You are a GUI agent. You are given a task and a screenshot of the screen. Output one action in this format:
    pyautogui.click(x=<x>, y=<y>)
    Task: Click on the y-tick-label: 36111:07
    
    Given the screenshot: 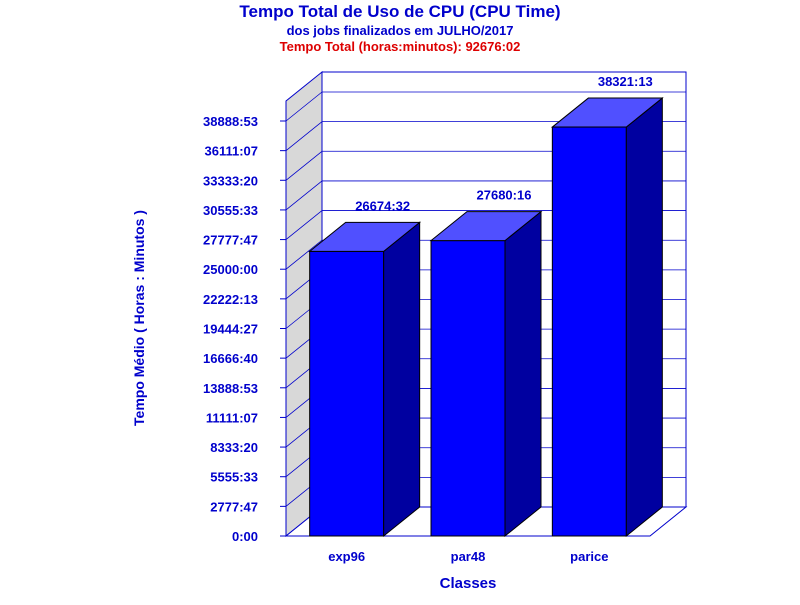 What is the action you would take?
    pyautogui.click(x=231, y=151)
    